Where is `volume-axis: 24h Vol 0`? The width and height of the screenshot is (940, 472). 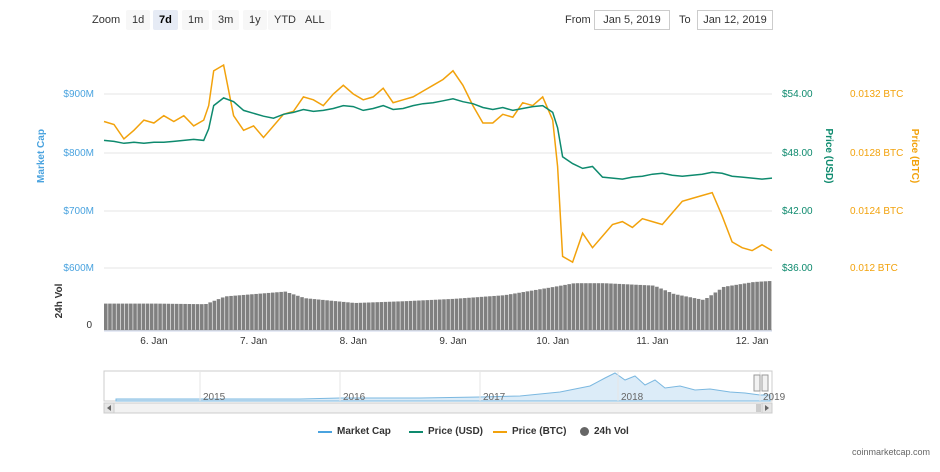 volume-axis: 24h Vol 0 is located at coordinates (73, 307).